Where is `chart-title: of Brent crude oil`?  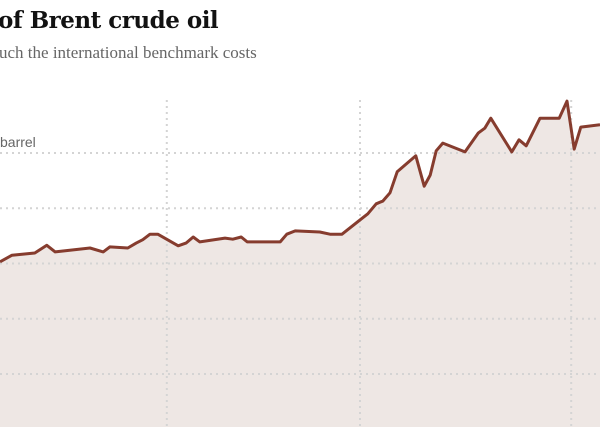 chart-title: of Brent crude oil is located at coordinates (109, 20).